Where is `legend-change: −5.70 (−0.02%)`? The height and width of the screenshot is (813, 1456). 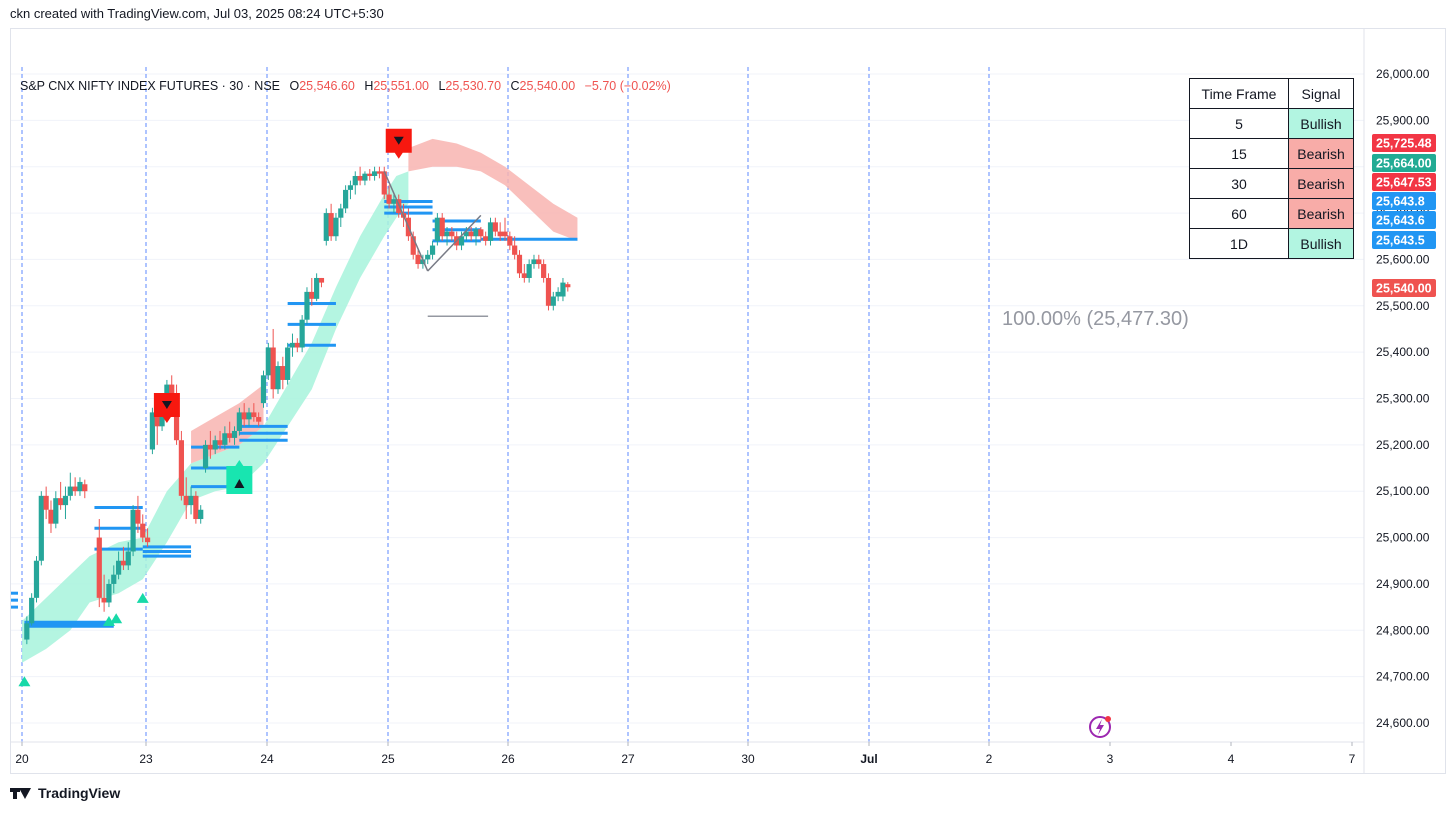
legend-change: −5.70 (−0.02%) is located at coordinates (628, 86).